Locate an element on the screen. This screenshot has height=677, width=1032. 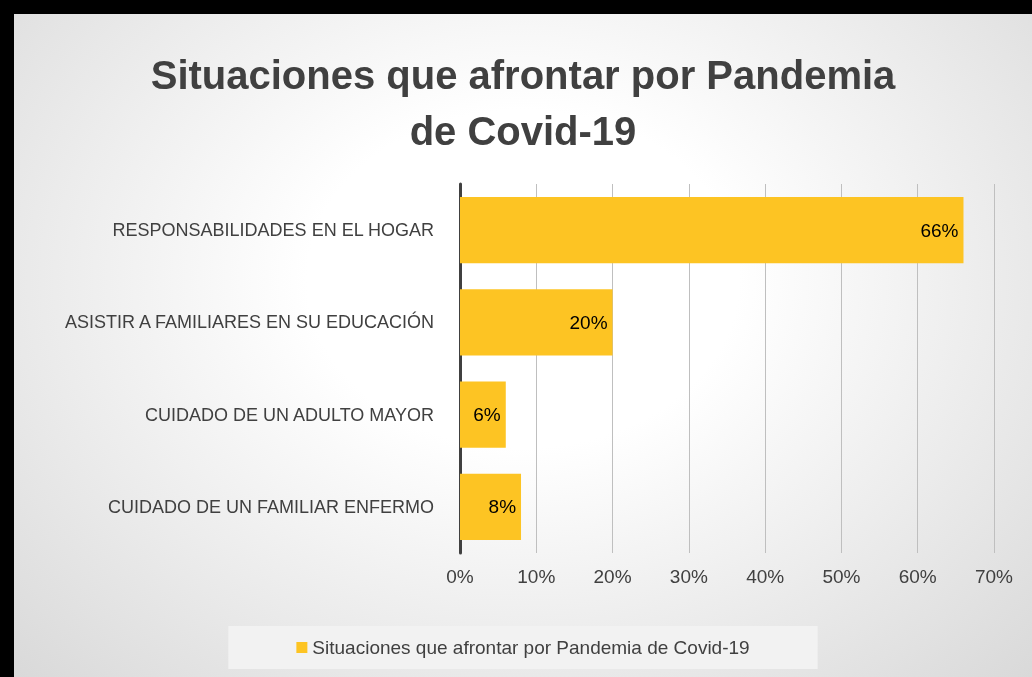
x-tick-label: 10% is located at coordinates (536, 576).